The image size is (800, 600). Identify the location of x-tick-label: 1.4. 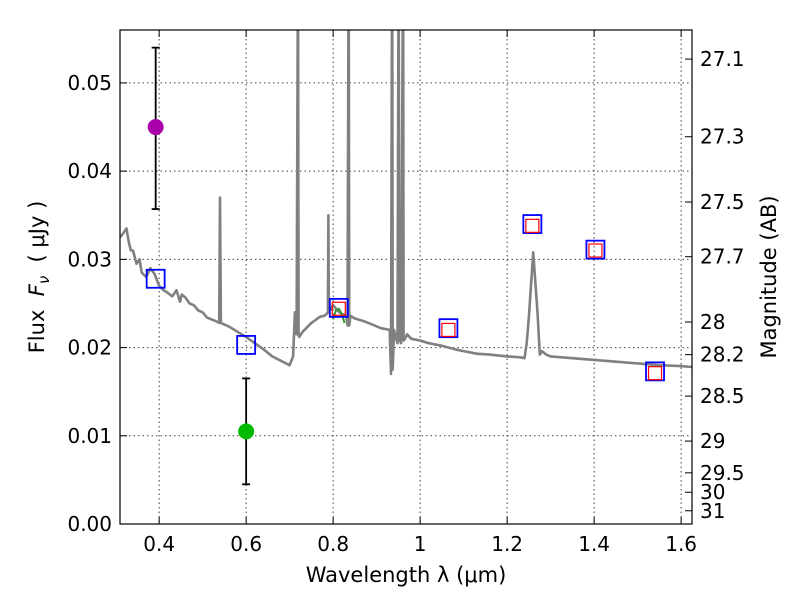
(594, 544).